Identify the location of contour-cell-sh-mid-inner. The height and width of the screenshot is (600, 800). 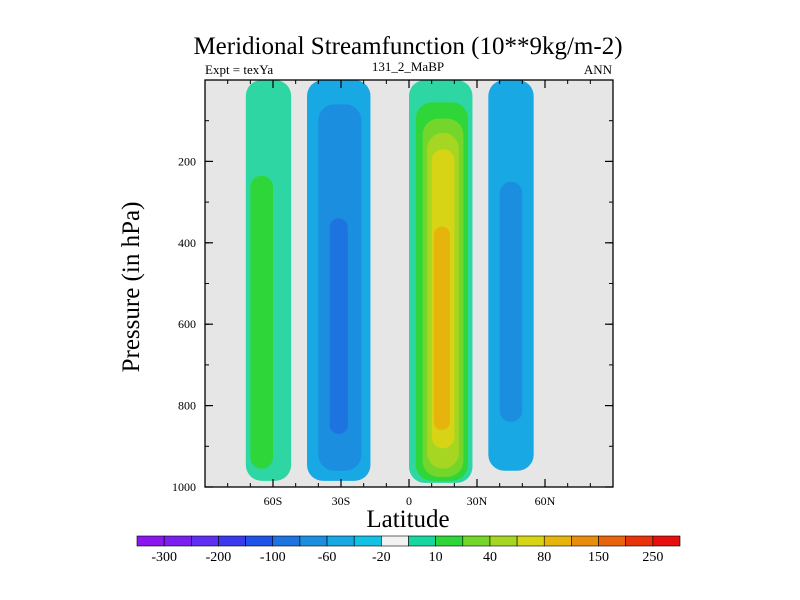
(338, 326).